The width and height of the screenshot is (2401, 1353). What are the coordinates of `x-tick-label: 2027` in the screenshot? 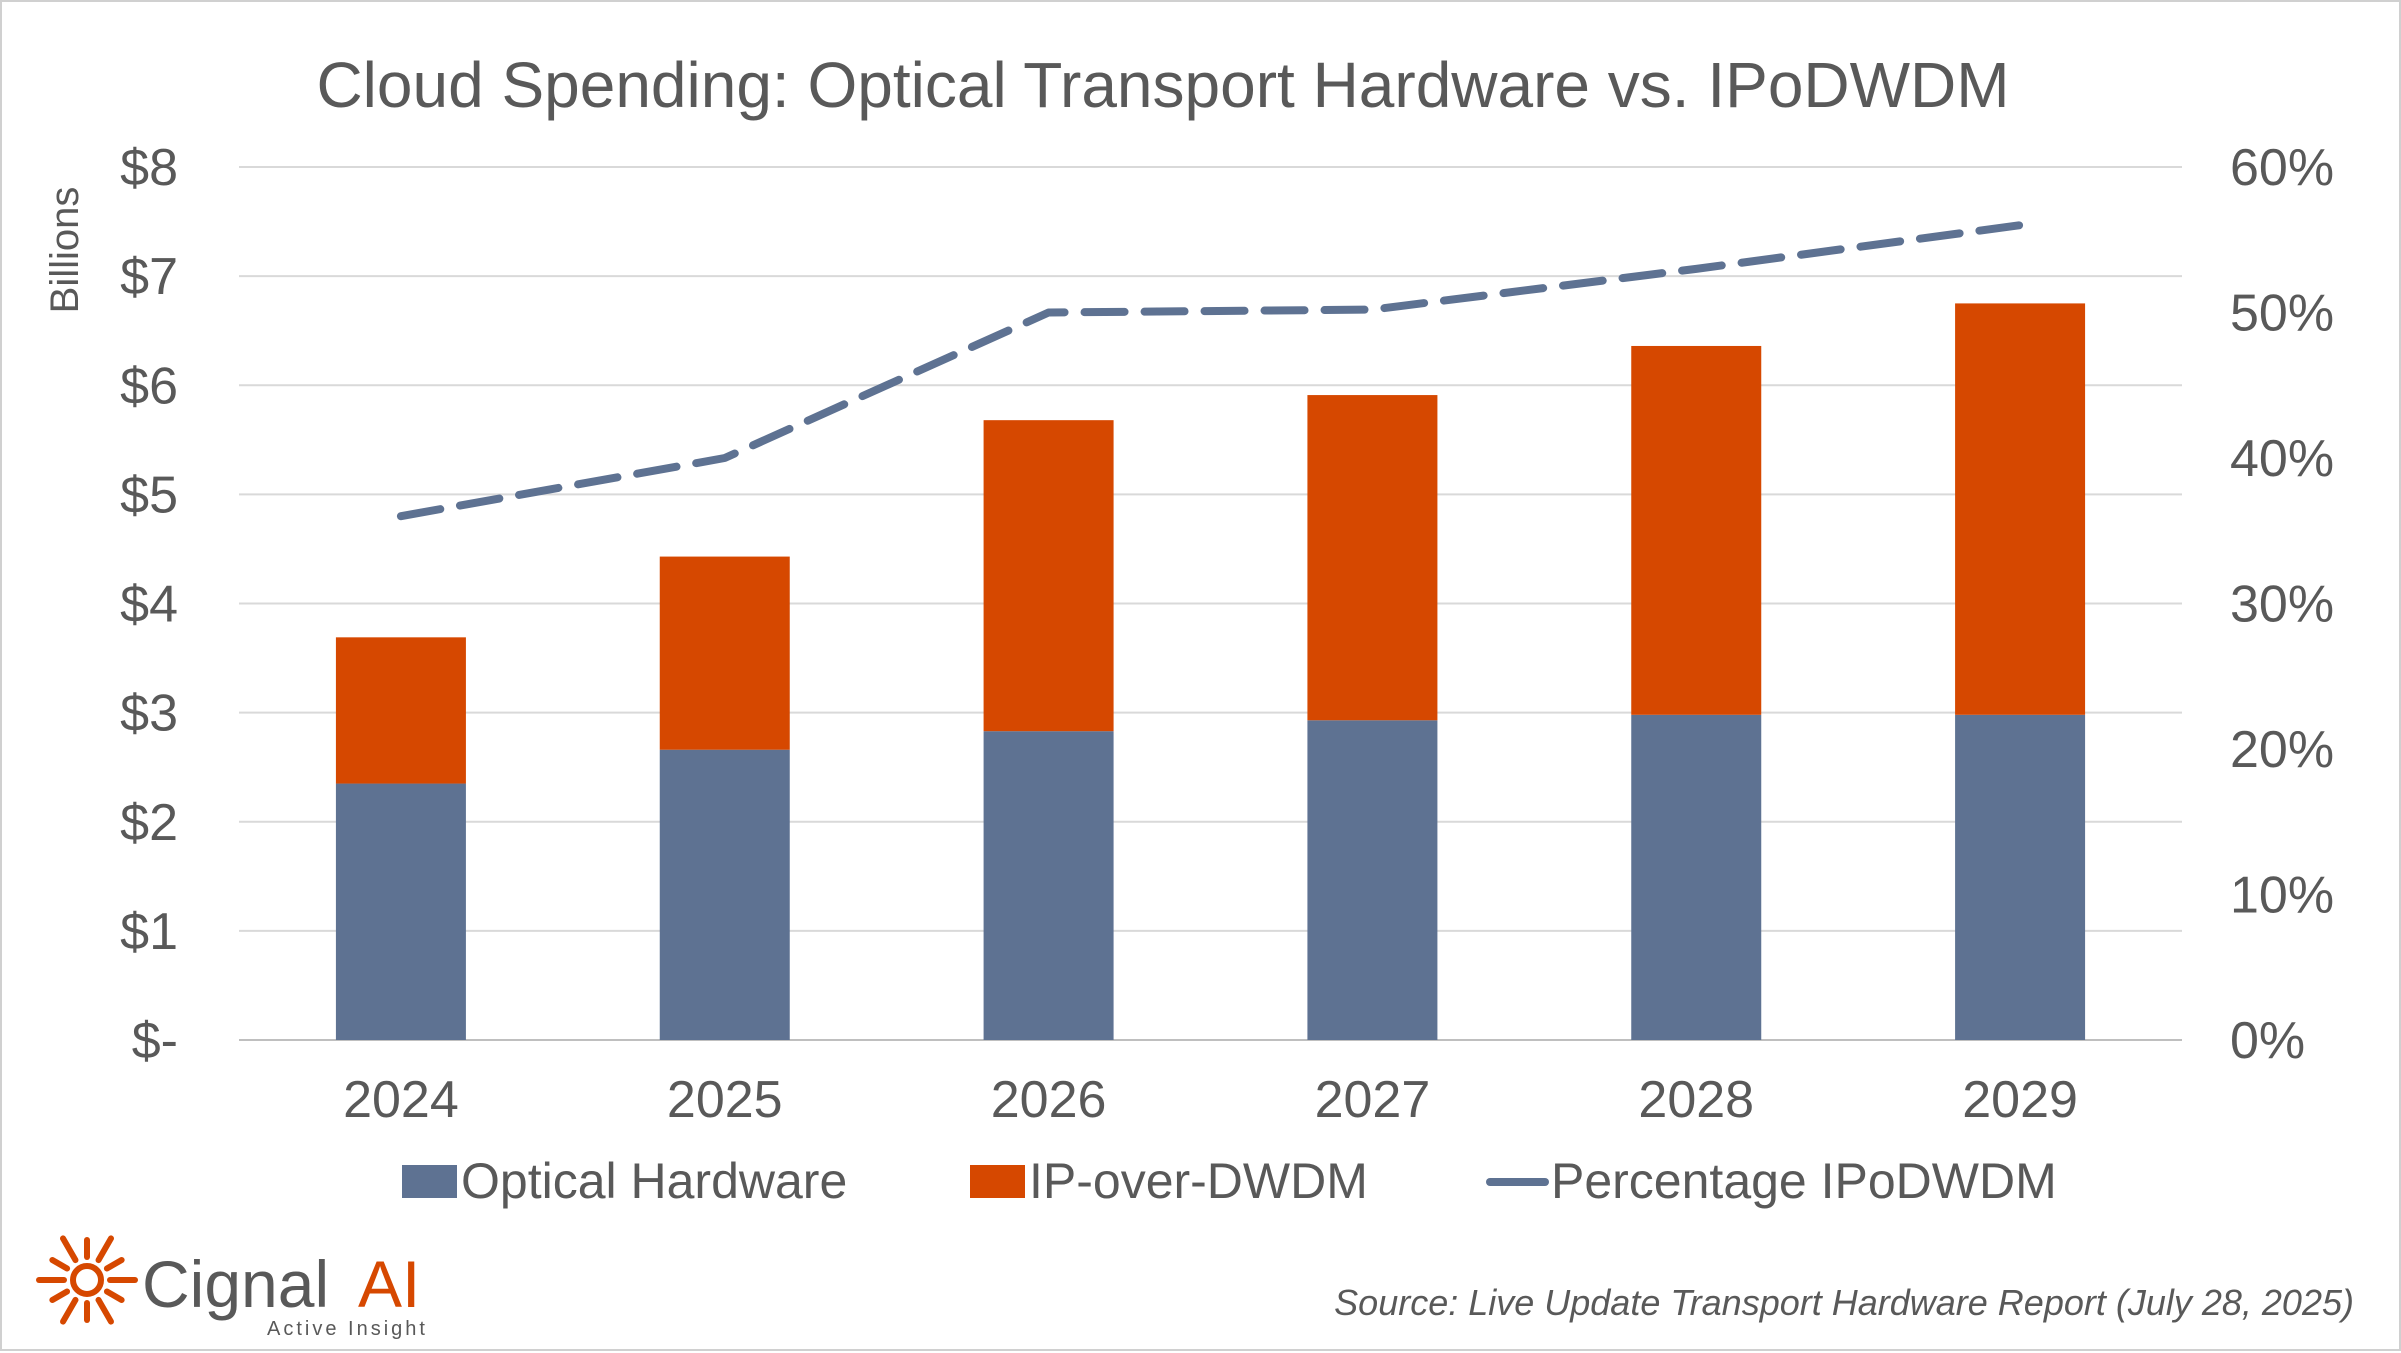 It's located at (1373, 1100).